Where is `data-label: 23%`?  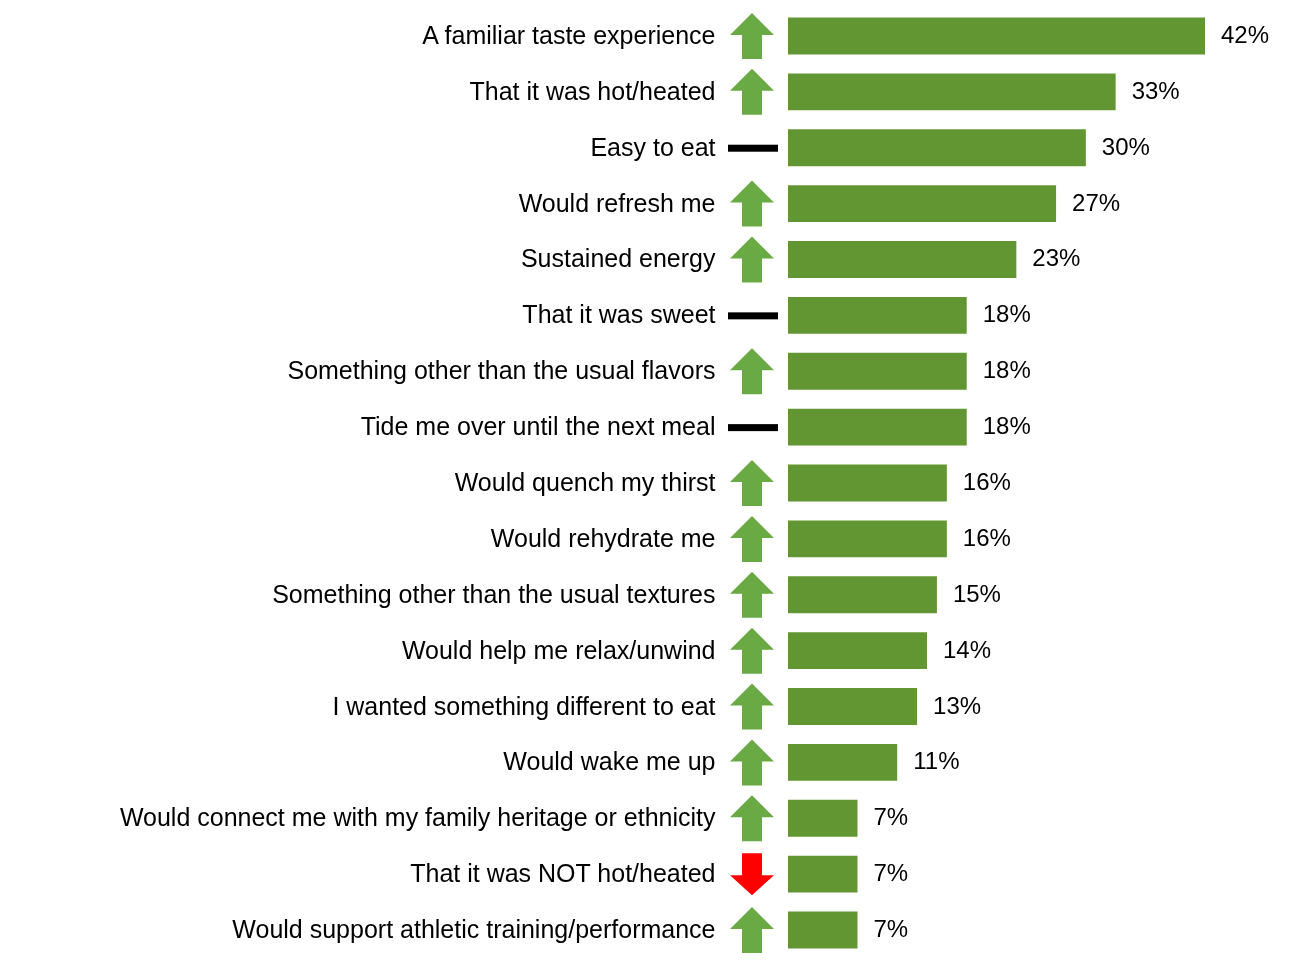
data-label: 23% is located at coordinates (1056, 258).